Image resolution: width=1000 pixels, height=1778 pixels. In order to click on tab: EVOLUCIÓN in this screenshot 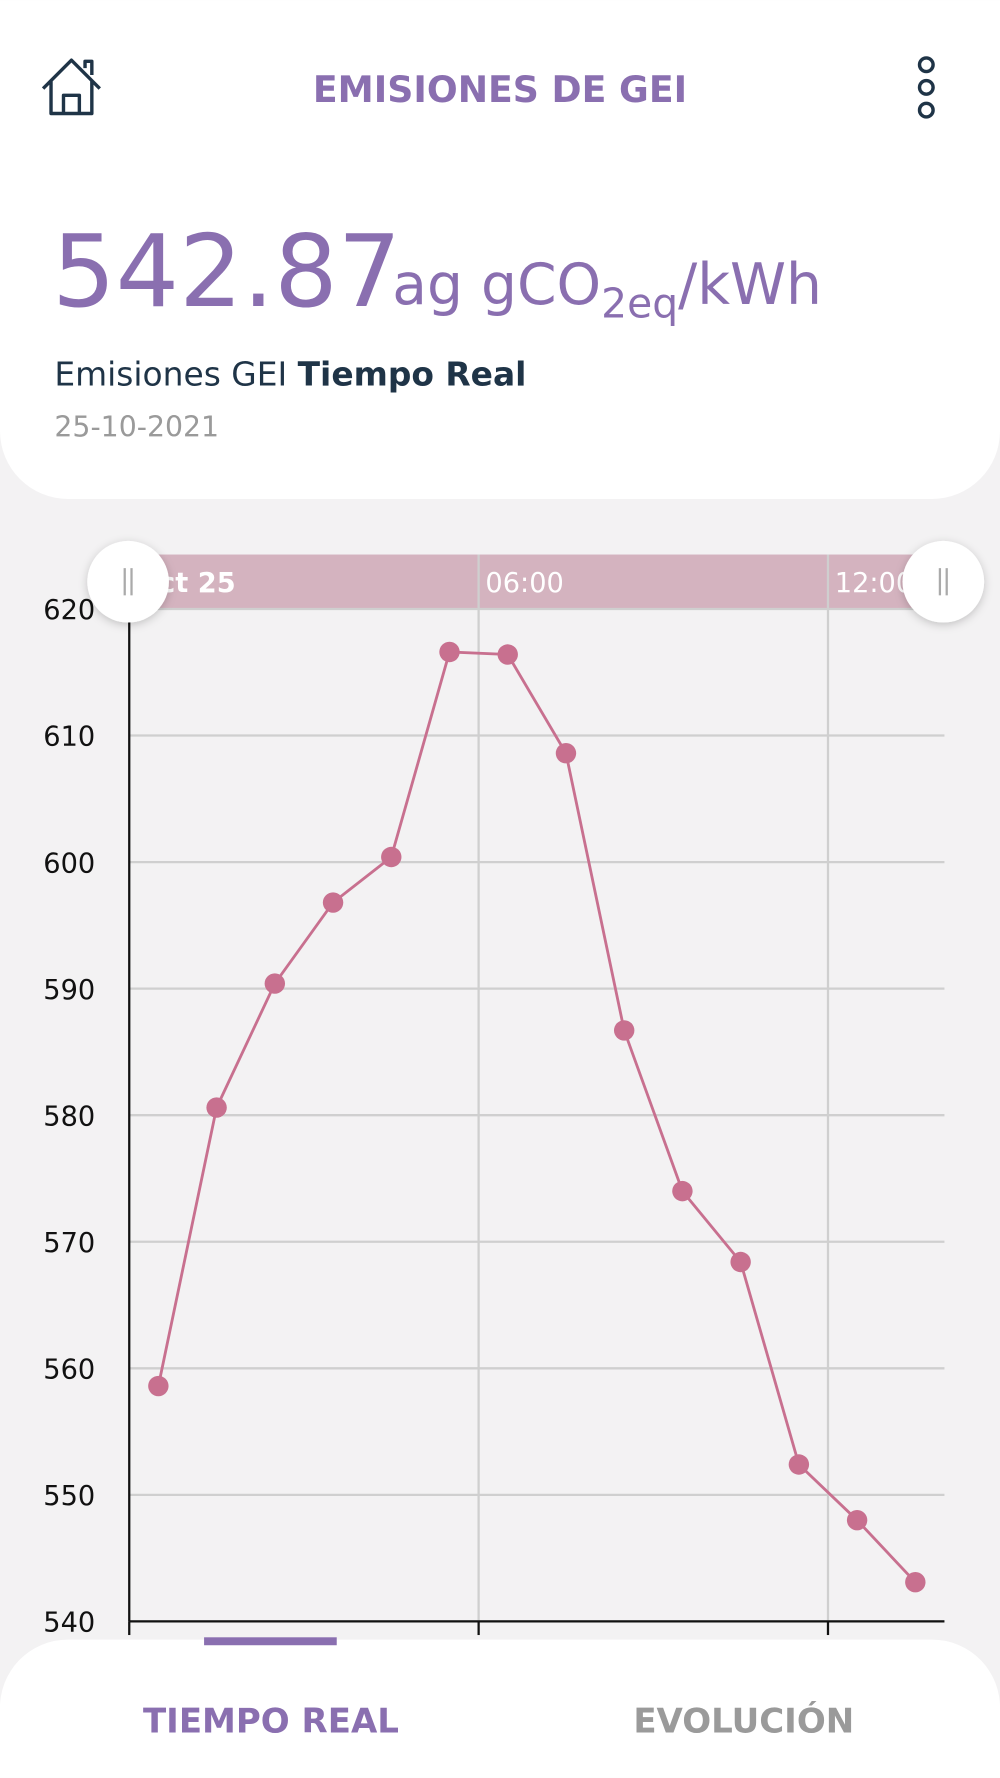, I will do `click(743, 1721)`.